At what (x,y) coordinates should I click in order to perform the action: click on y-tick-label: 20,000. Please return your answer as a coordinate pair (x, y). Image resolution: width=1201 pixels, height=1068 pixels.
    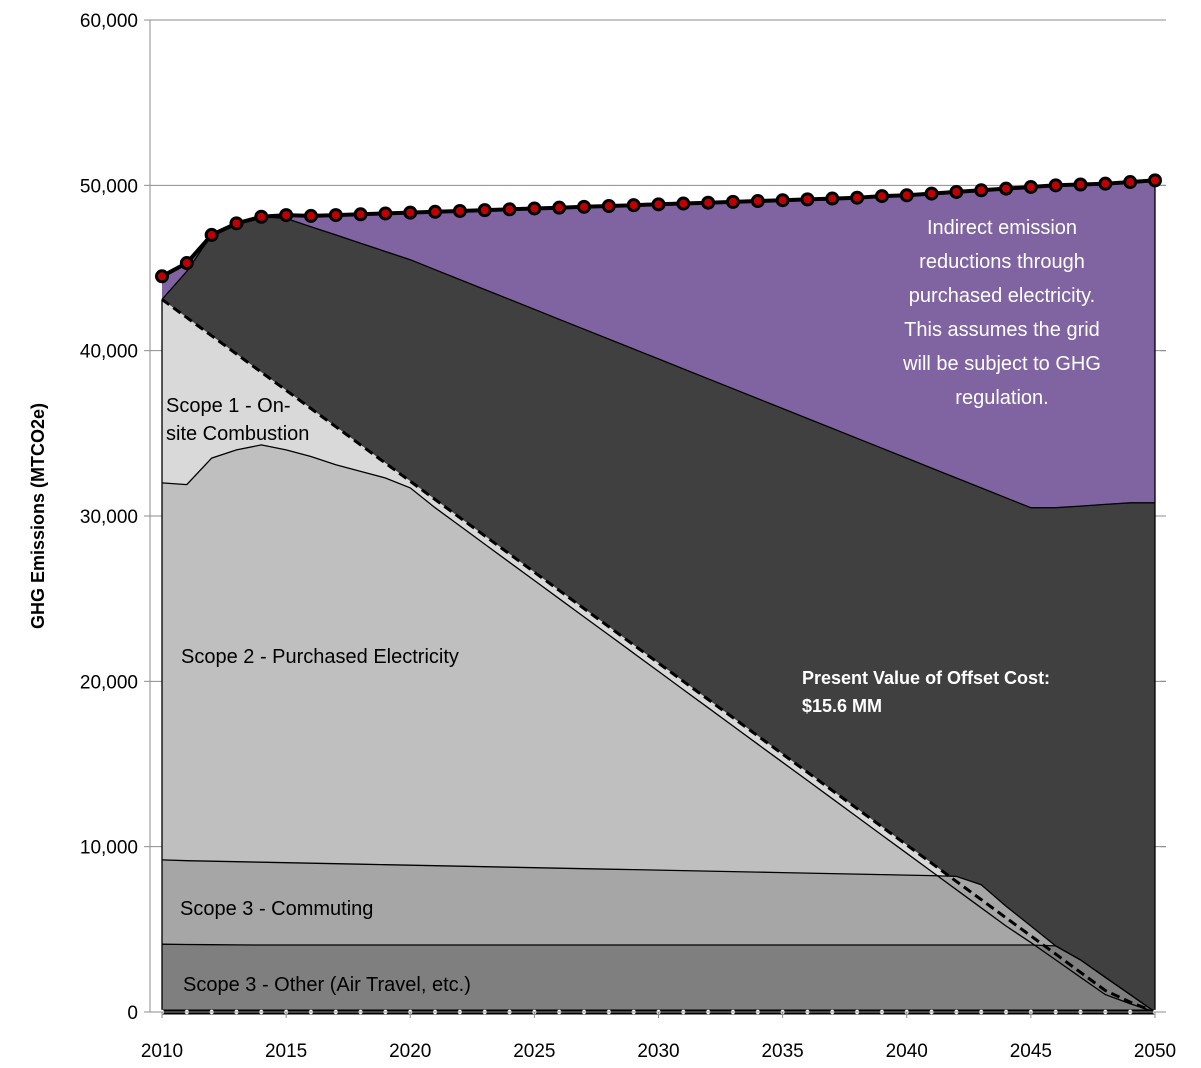
    Looking at the image, I should click on (109, 682).